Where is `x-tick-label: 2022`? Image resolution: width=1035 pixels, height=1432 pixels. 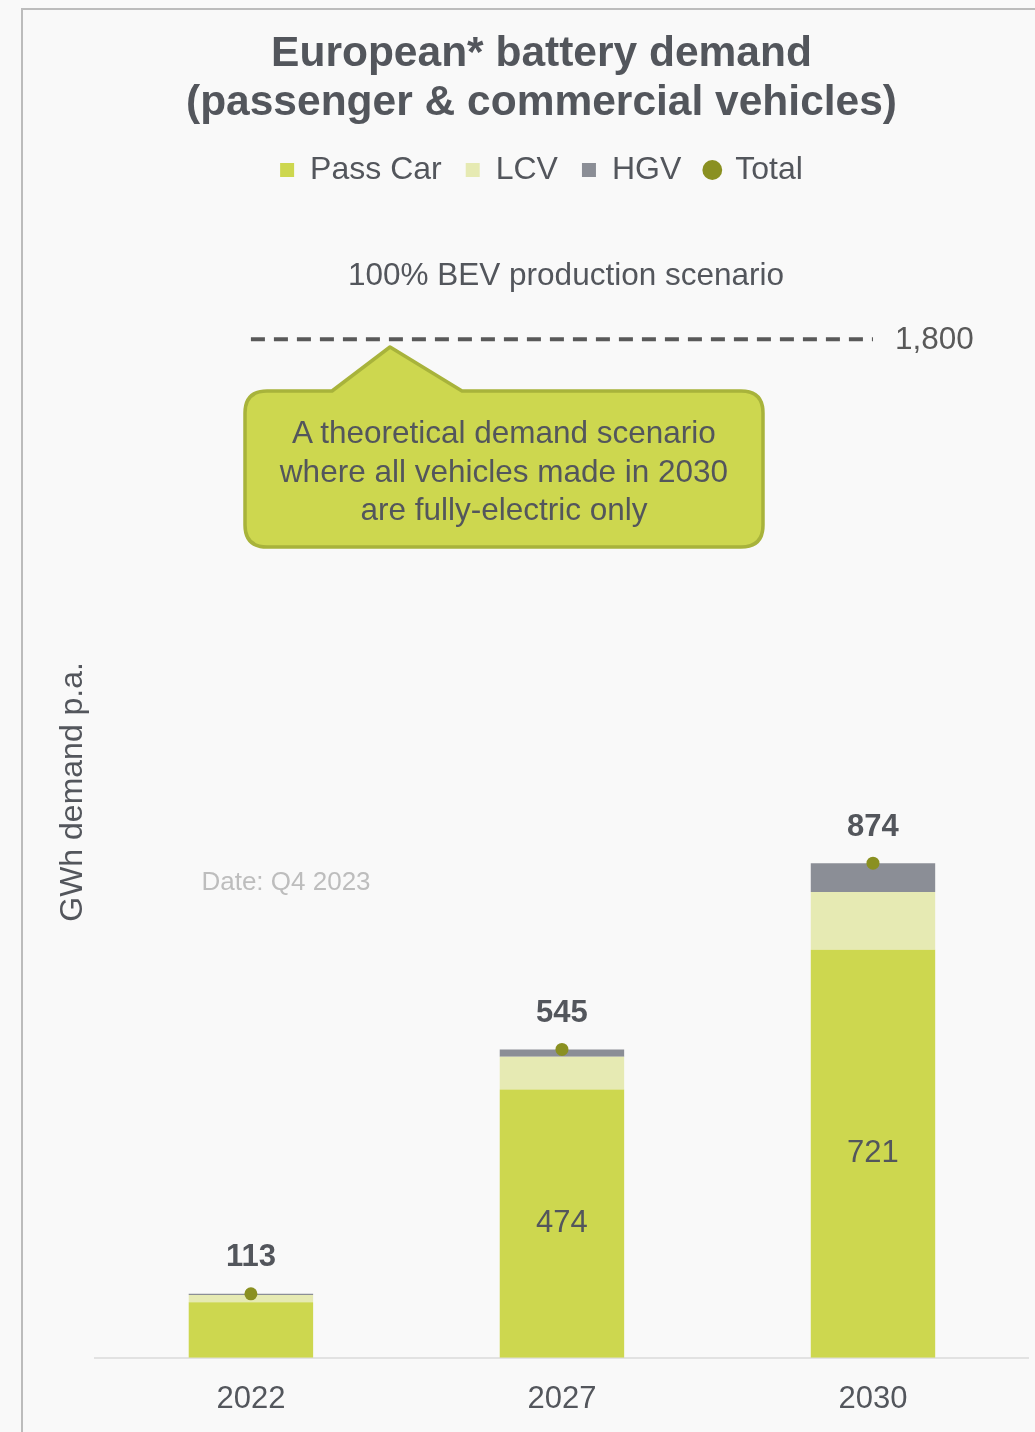 x-tick-label: 2022 is located at coordinates (251, 1397).